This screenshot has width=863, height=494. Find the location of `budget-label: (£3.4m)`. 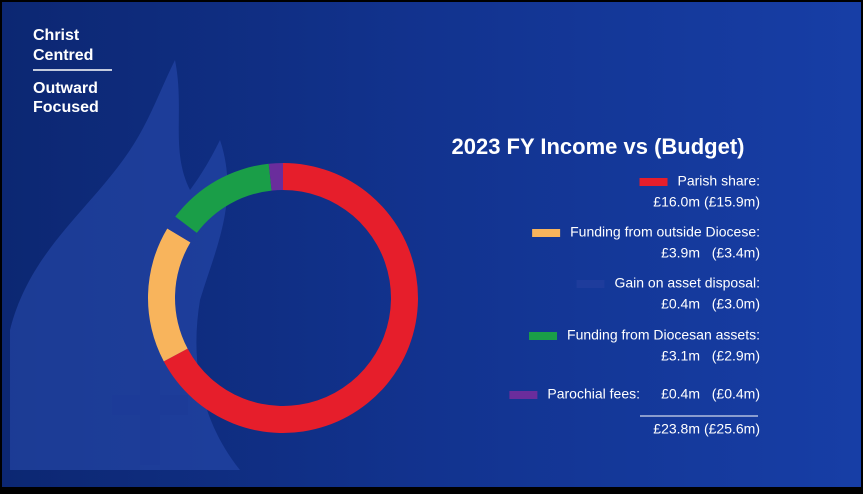

budget-label: (£3.4m) is located at coordinates (736, 253).